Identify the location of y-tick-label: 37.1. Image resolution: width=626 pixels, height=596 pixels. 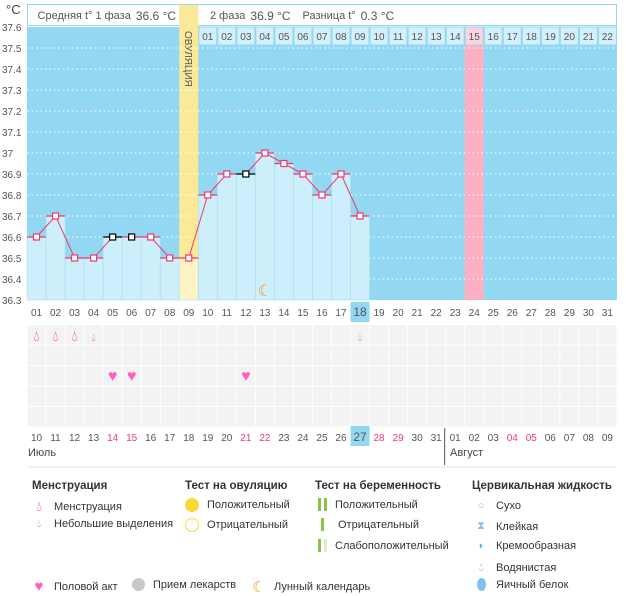
(12, 133).